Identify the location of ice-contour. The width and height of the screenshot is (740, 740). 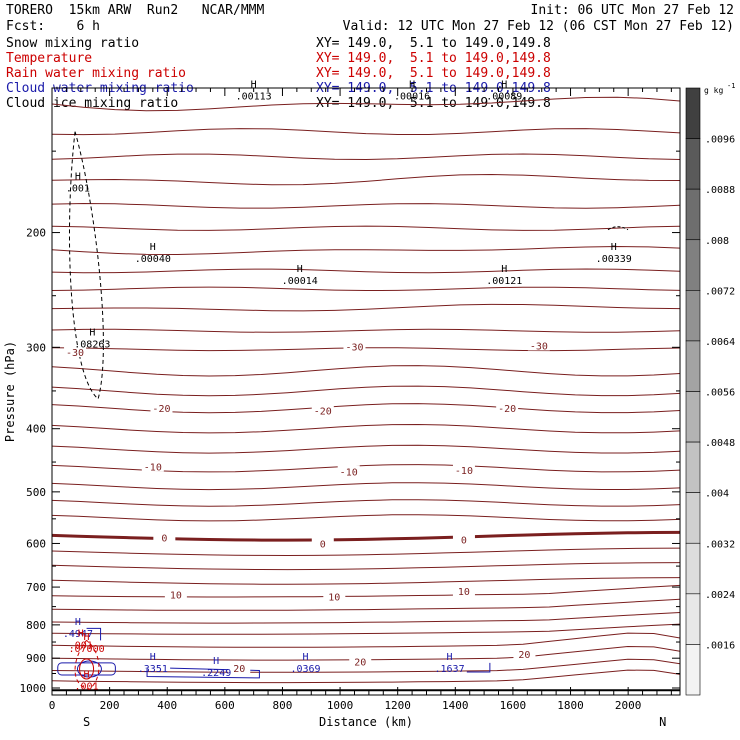
(86, 265).